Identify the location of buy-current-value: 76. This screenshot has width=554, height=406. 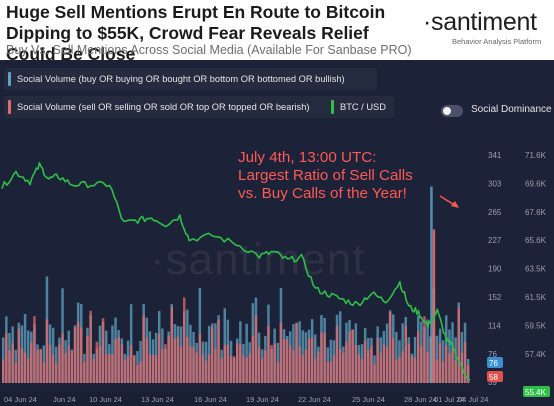
(493, 363).